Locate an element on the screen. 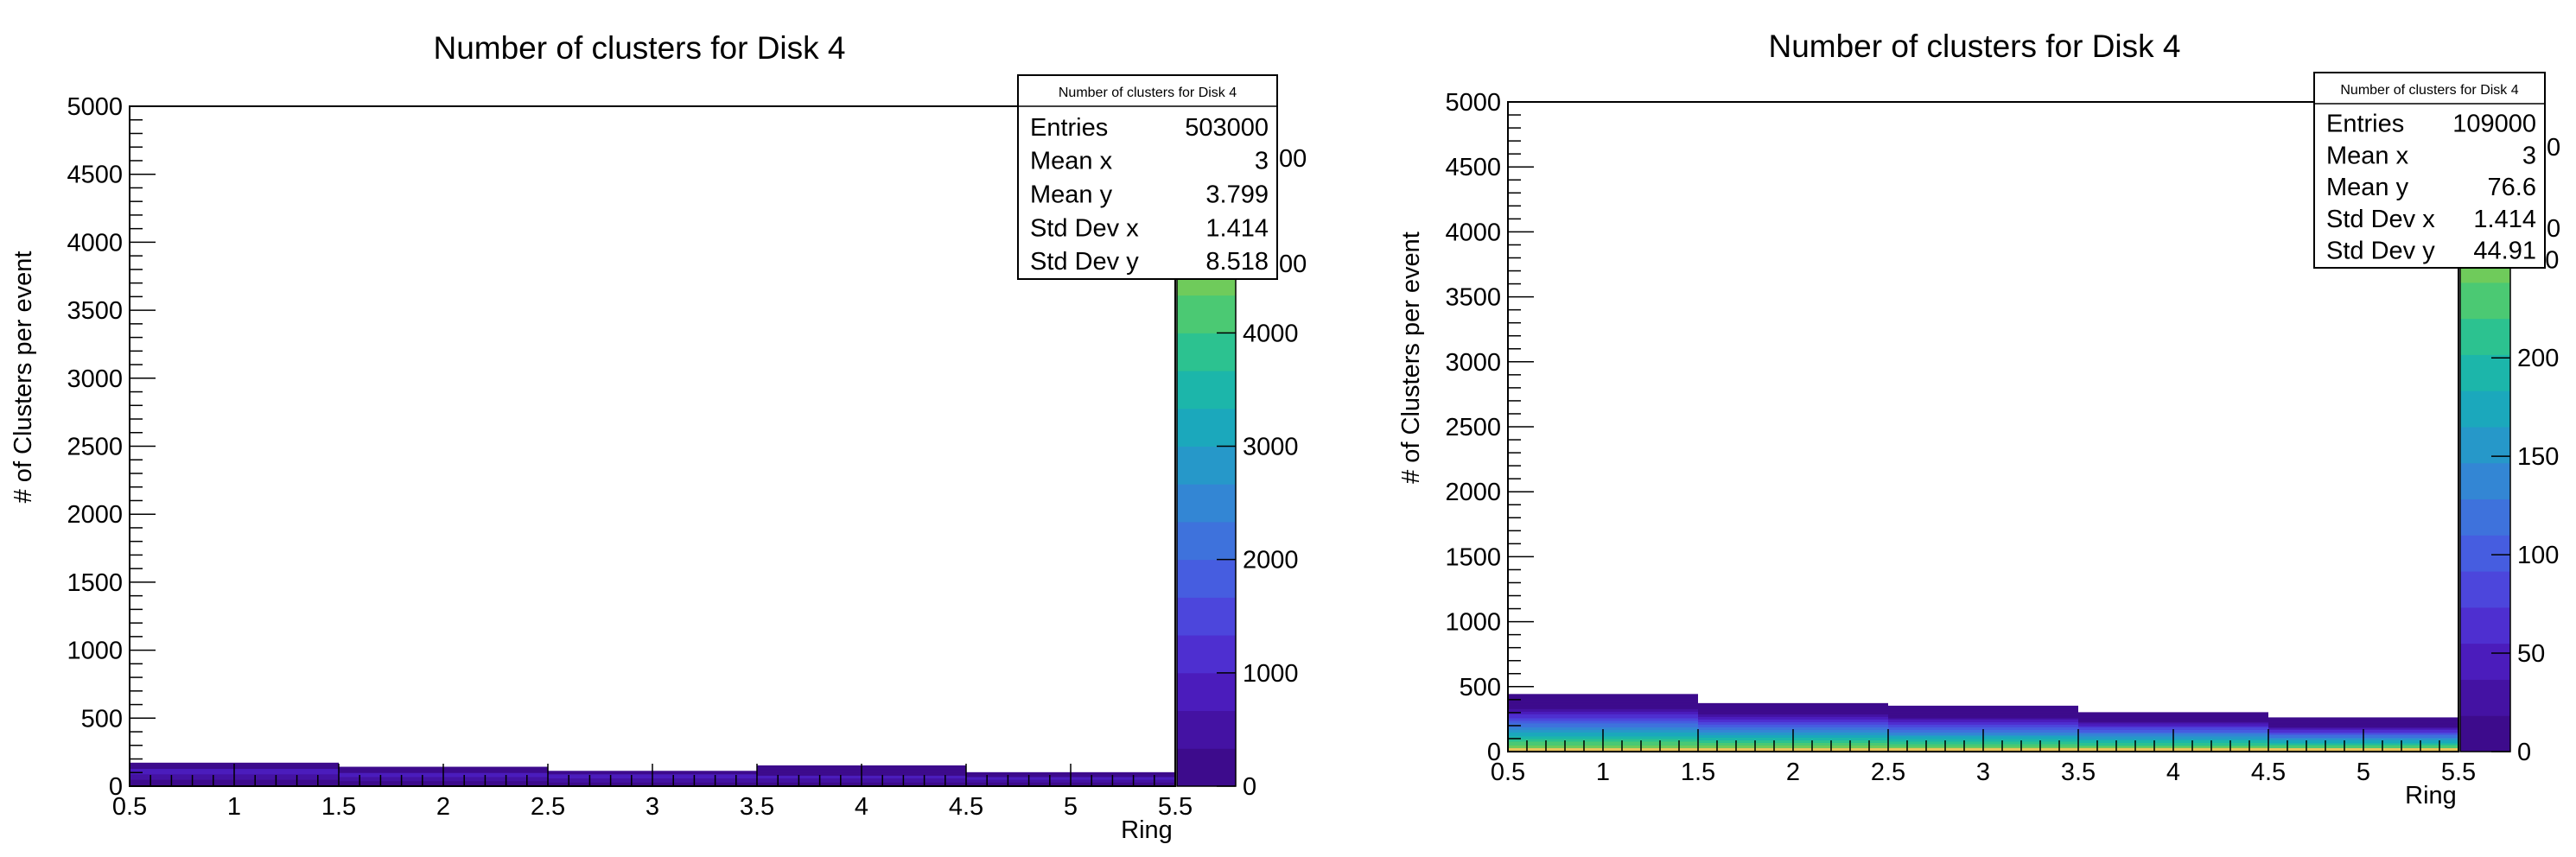 The height and width of the screenshot is (857, 2576). color-scale-label: 0 is located at coordinates (2524, 752).